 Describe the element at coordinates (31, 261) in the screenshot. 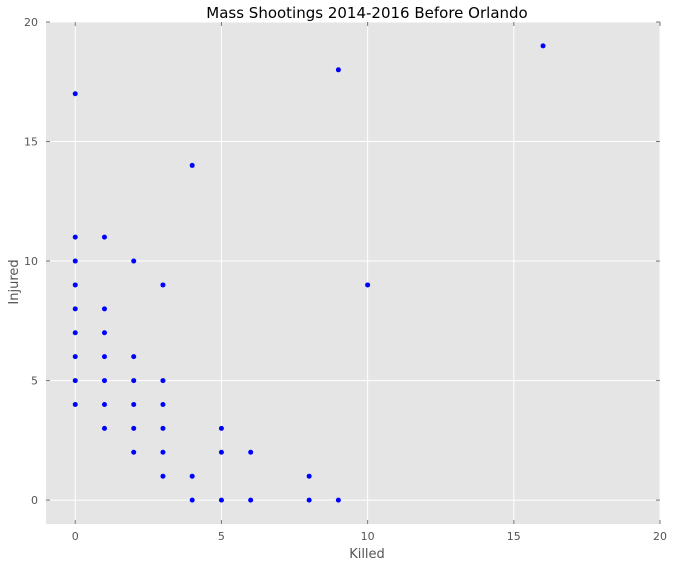

I see `y-tick-label: 10` at that location.